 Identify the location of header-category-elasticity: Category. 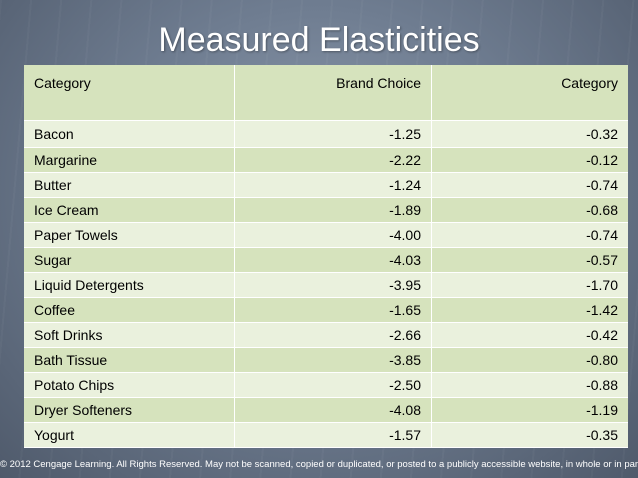
(529, 93).